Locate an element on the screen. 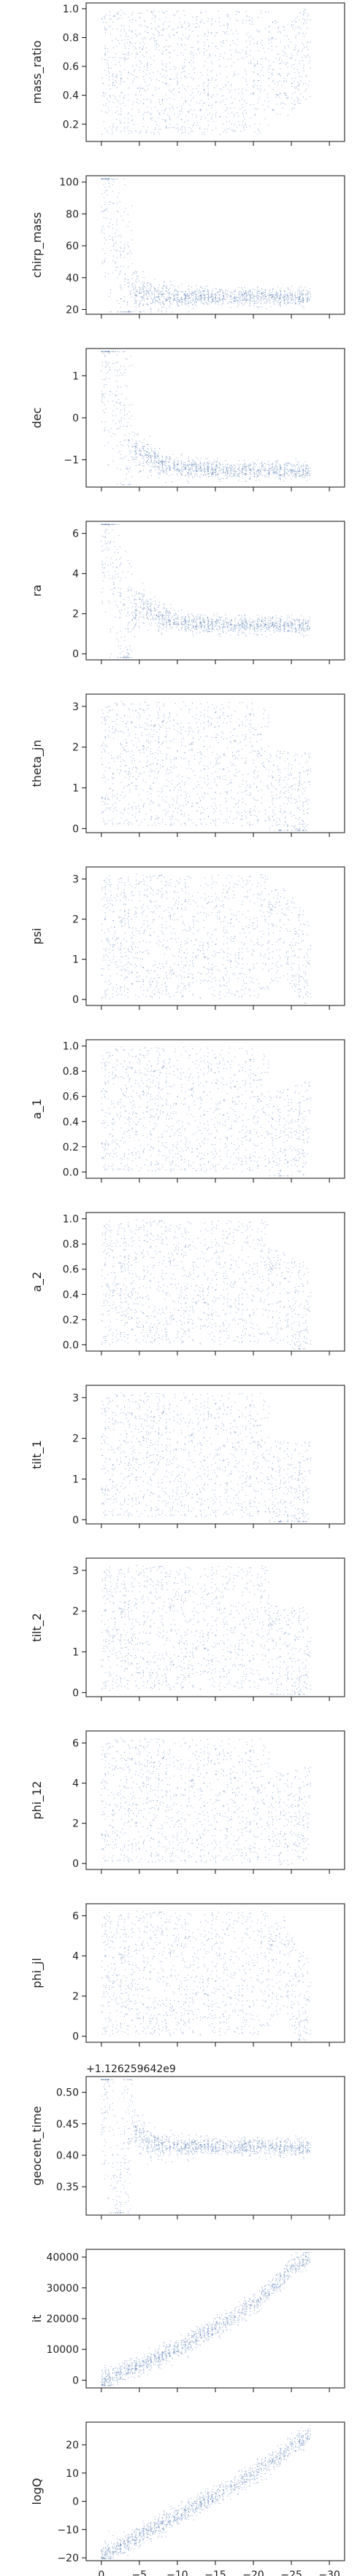 Image resolution: width=357 pixels, height=2576 pixels. y-axis-label: it is located at coordinates (37, 2319).